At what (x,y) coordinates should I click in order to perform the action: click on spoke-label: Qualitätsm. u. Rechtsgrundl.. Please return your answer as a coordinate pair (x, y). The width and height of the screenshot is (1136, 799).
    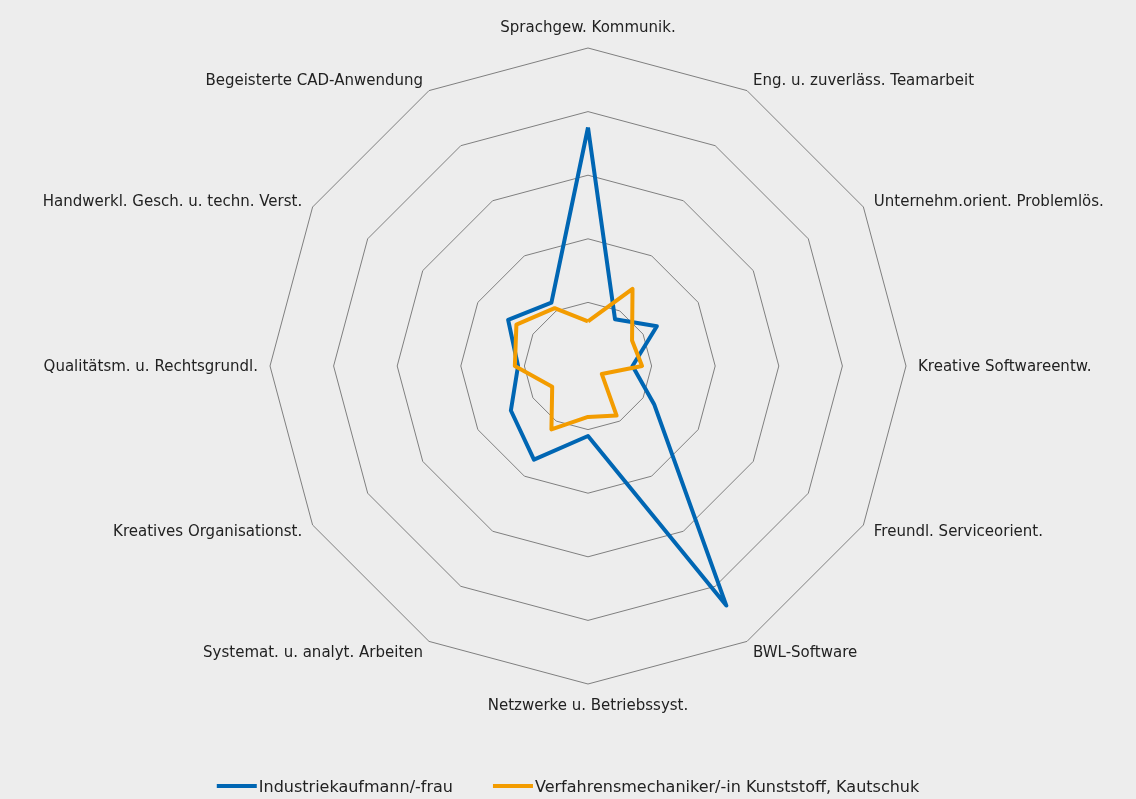
    Looking at the image, I should click on (150, 366).